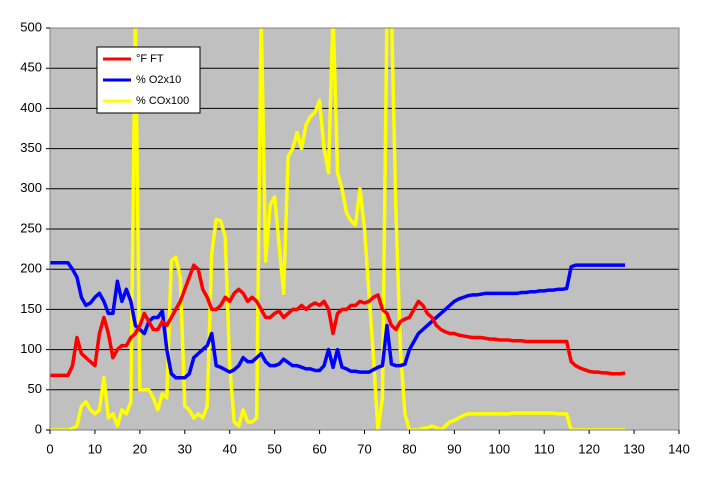  What do you see at coordinates (31, 67) in the screenshot?
I see `y-tick-label: 450` at bounding box center [31, 67].